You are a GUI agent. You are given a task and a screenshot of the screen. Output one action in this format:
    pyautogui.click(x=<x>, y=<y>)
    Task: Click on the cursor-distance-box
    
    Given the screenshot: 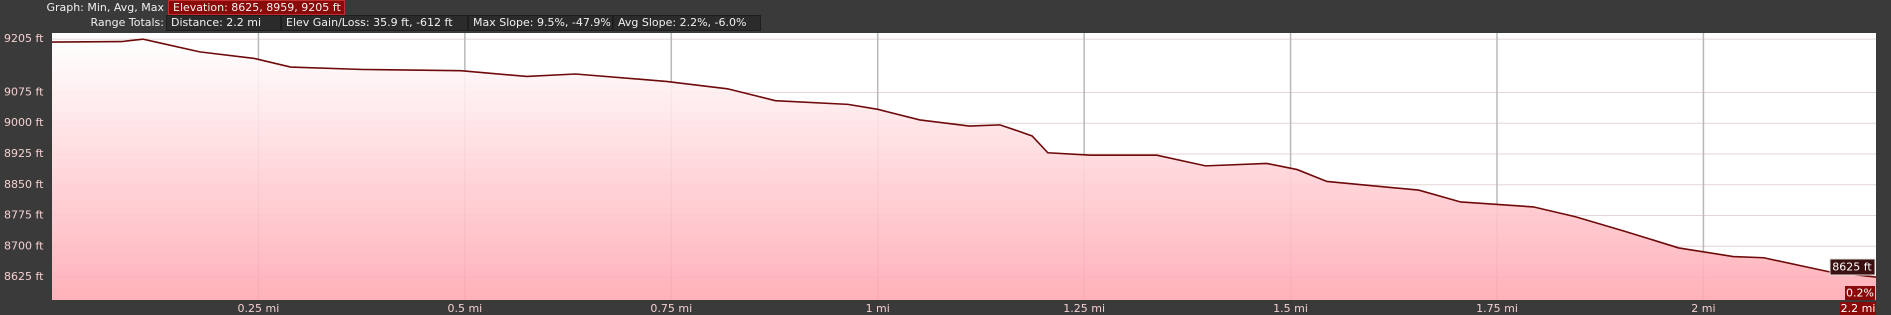 What is the action you would take?
    pyautogui.click(x=1858, y=308)
    